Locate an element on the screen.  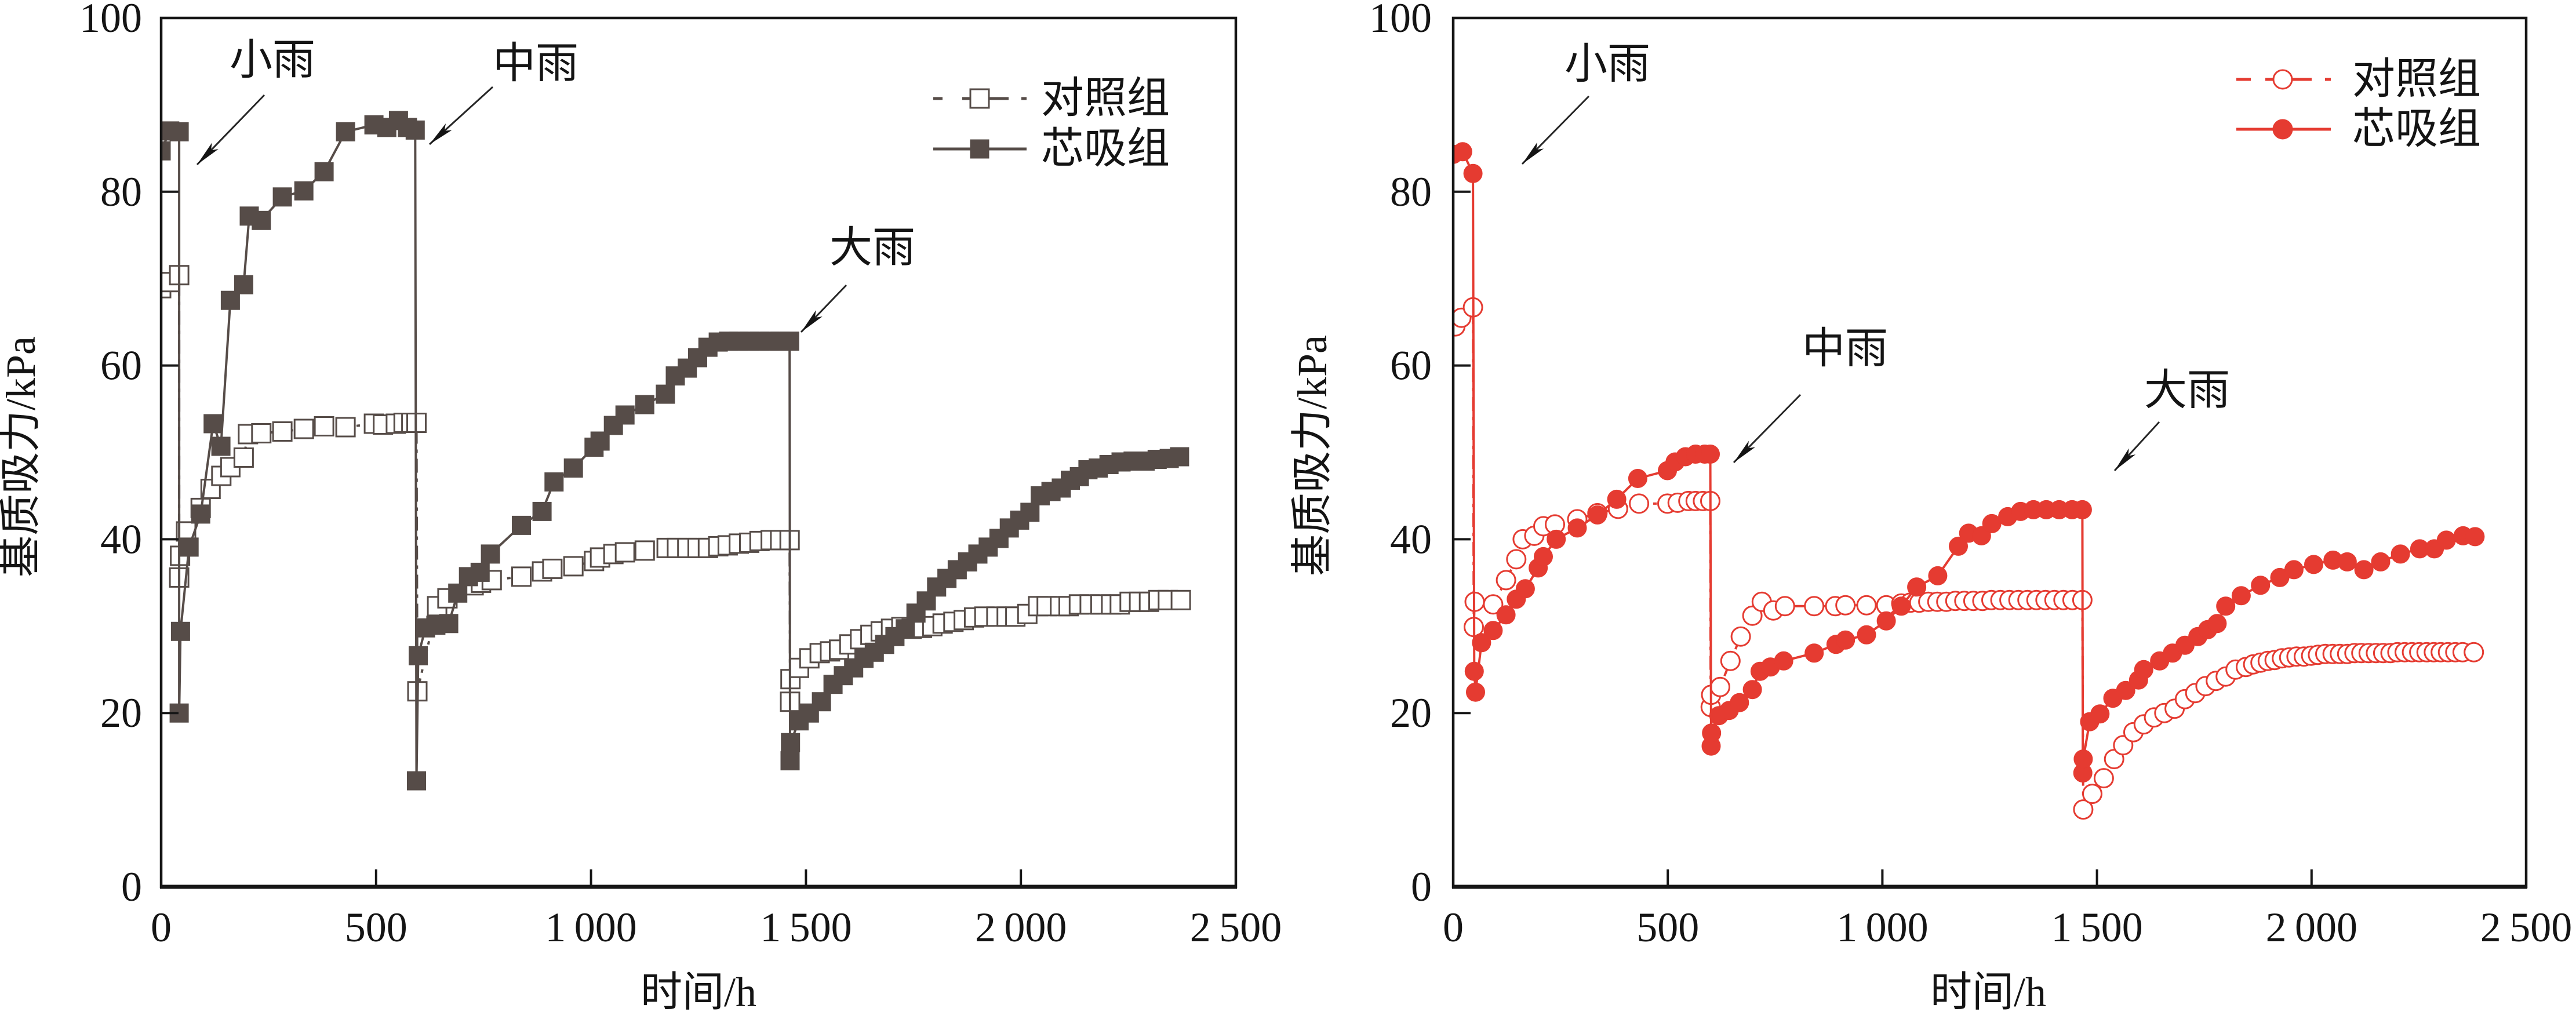
annotation-label: 中雨 is located at coordinates (535, 64).